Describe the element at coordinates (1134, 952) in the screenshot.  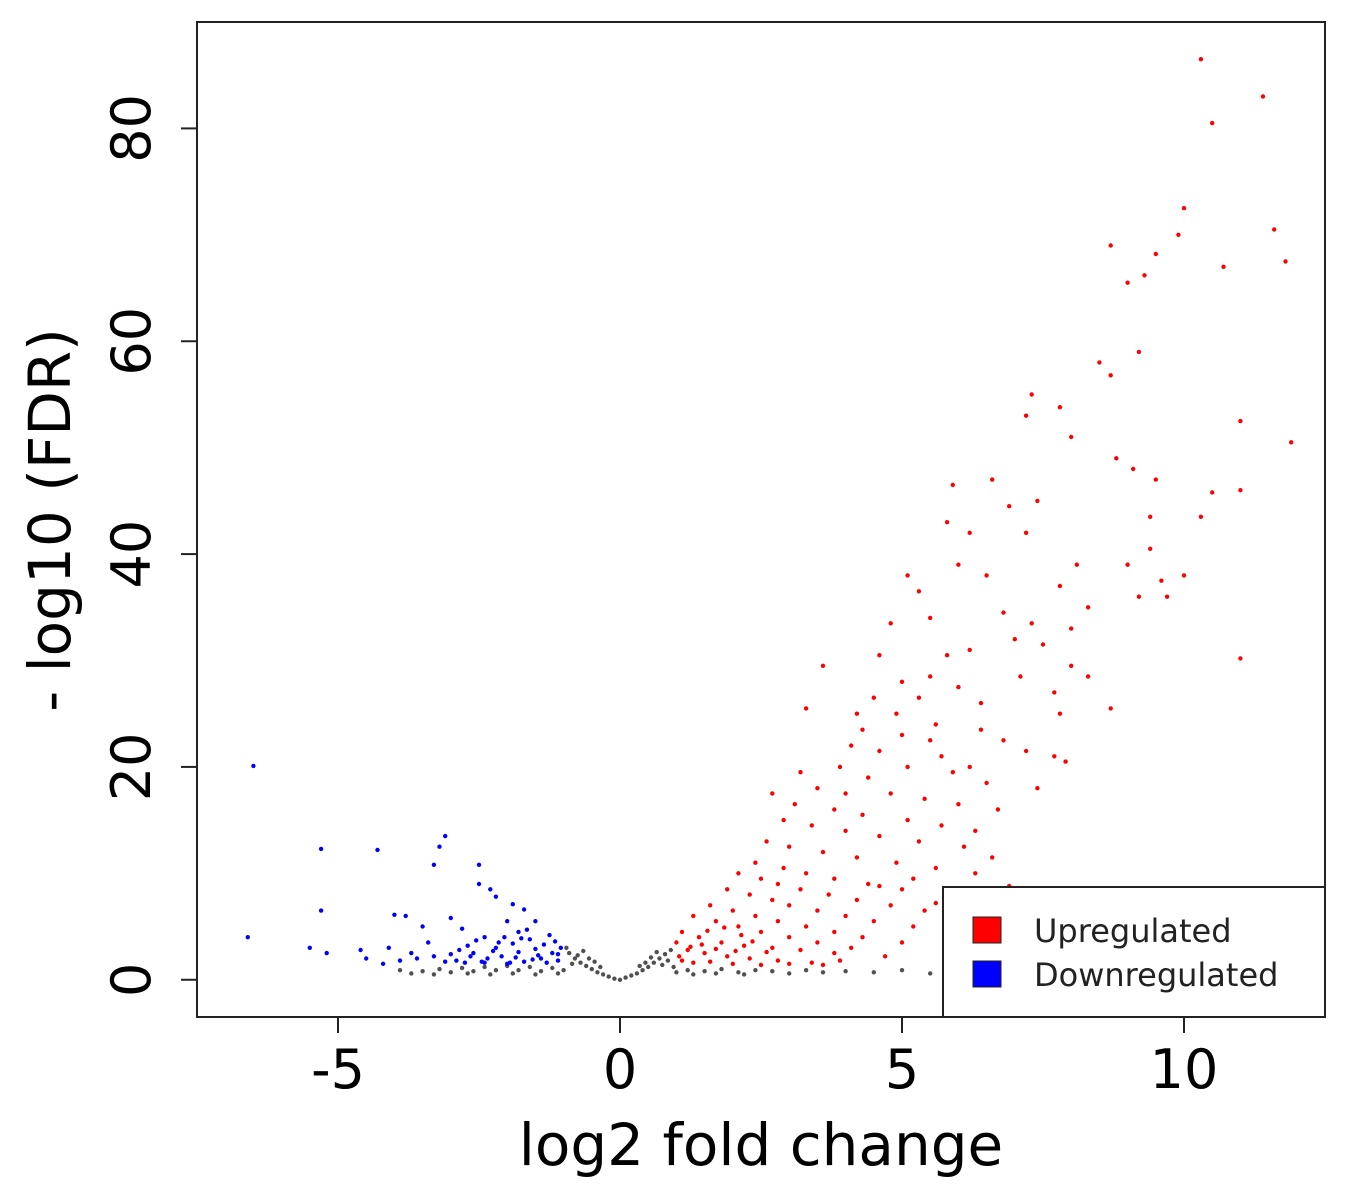
I see `legend-box` at that location.